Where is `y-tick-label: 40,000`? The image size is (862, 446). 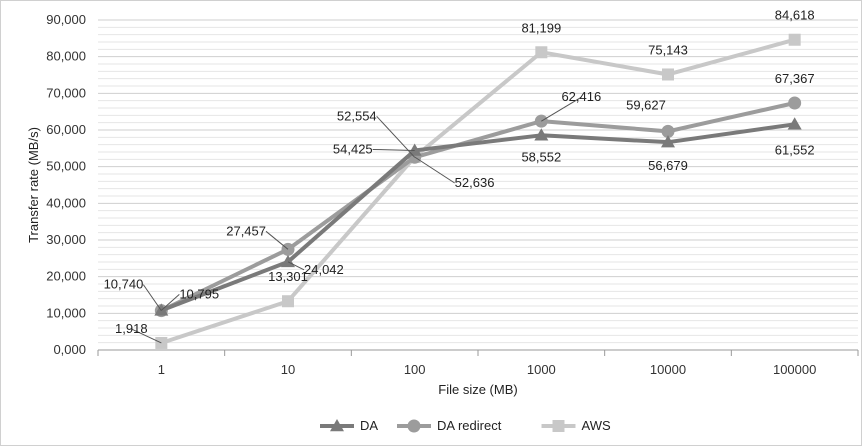 y-tick-label: 40,000 is located at coordinates (66, 202).